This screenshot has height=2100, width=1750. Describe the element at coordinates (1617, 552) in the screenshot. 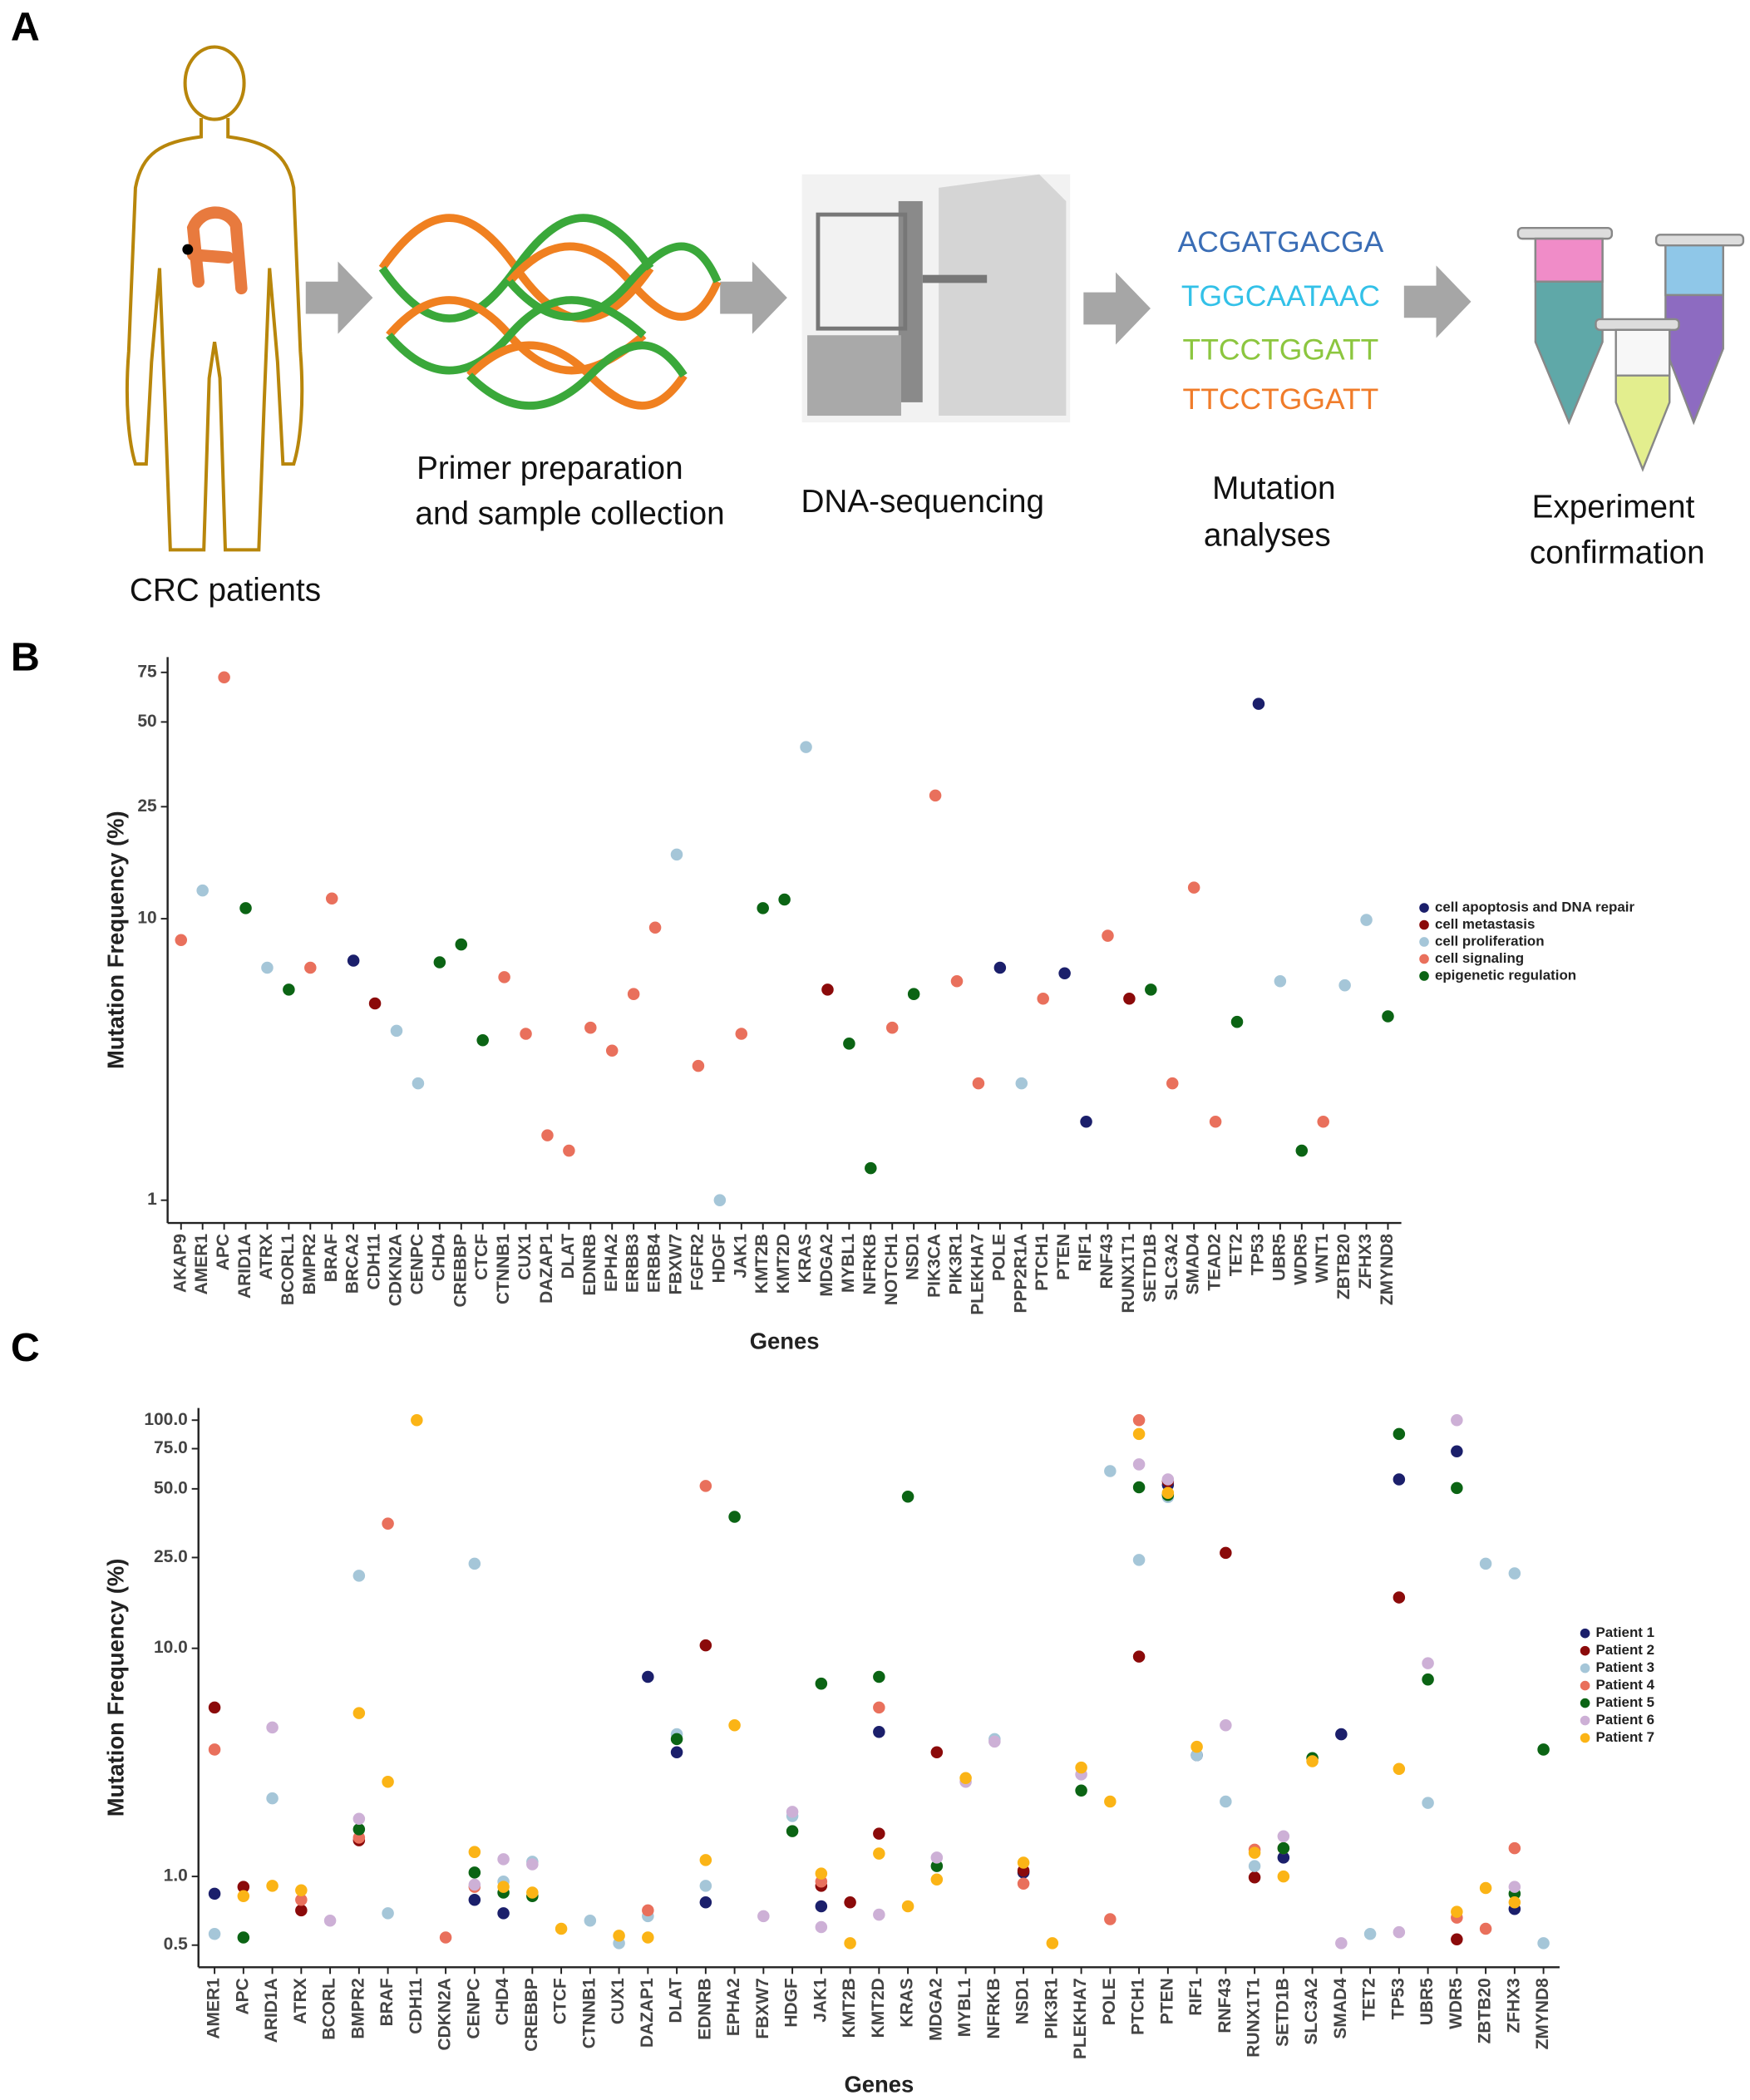

I see `step-label: confirmation` at that location.